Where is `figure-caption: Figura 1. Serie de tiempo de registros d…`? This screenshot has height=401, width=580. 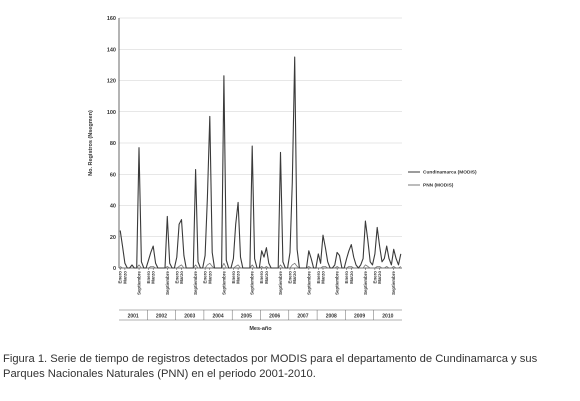
figure-caption: Figura 1. Serie de tiempo de registros d… is located at coordinates (270, 366).